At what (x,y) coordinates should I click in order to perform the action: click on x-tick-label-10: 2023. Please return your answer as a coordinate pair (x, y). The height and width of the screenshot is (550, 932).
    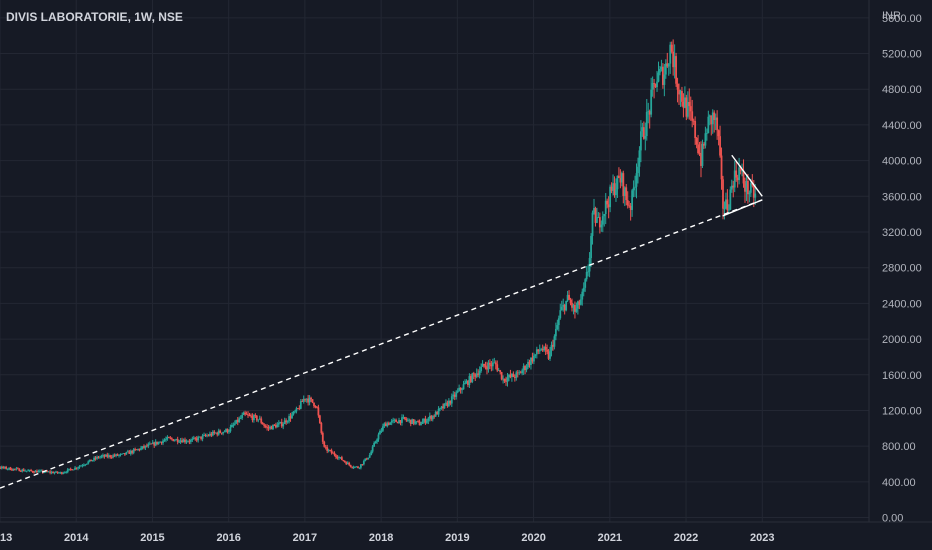
    Looking at the image, I should click on (762, 538).